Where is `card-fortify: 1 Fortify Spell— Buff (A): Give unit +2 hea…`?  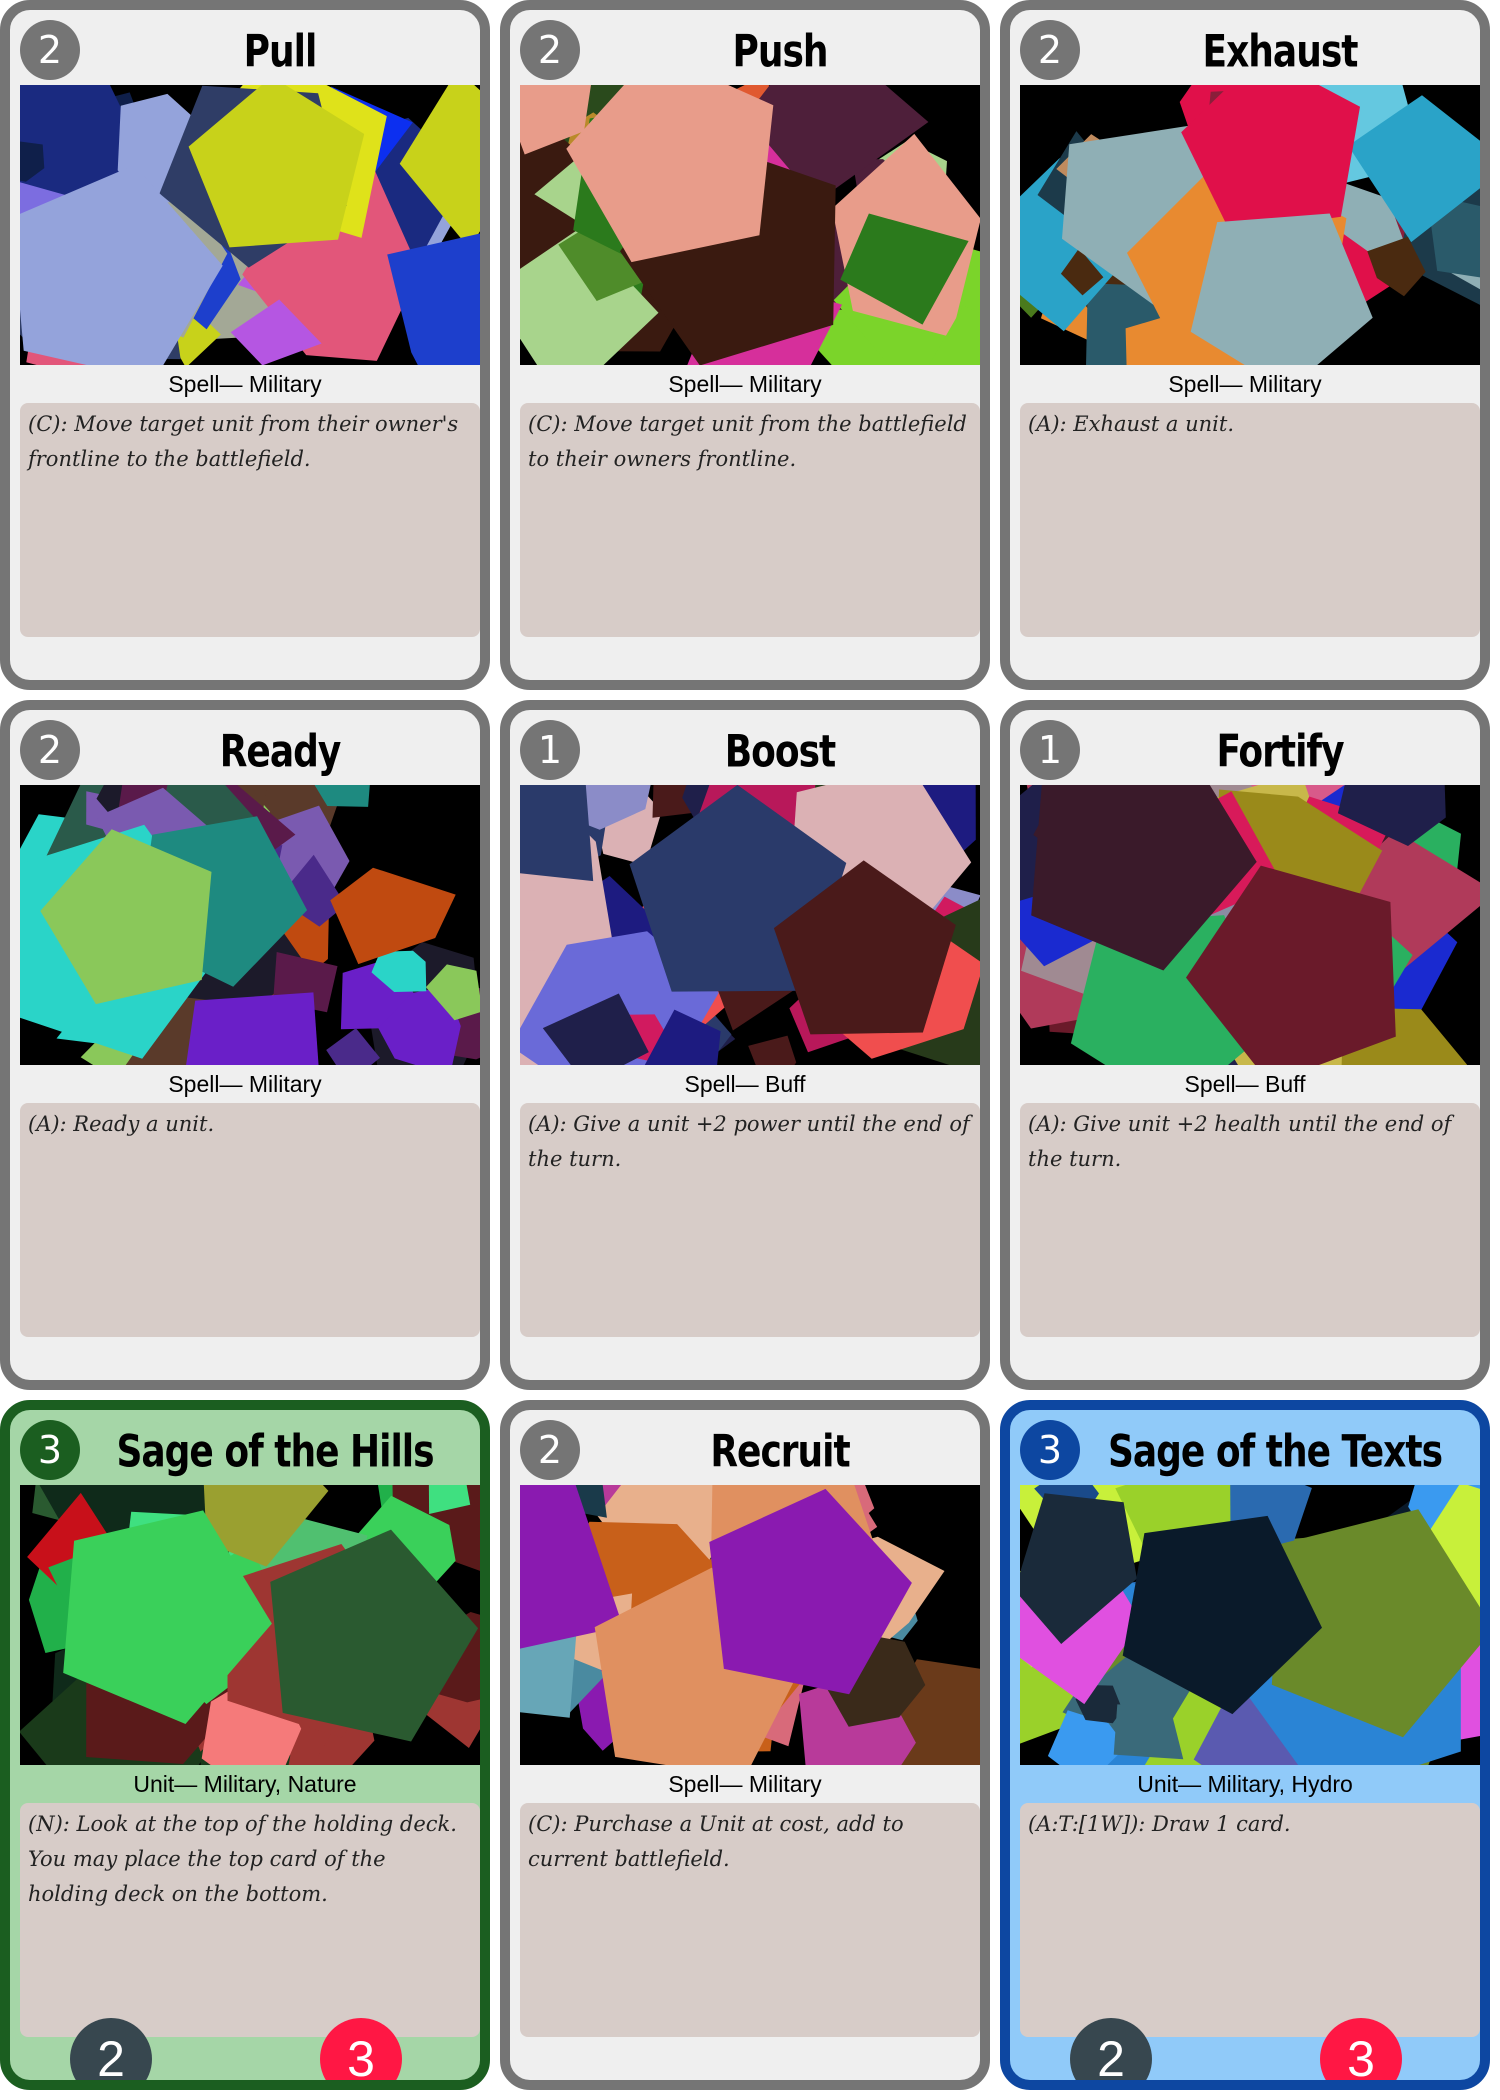
card-fortify: 1 Fortify Spell— Buff (A): Give unit +2 hea… is located at coordinates (1245, 1045).